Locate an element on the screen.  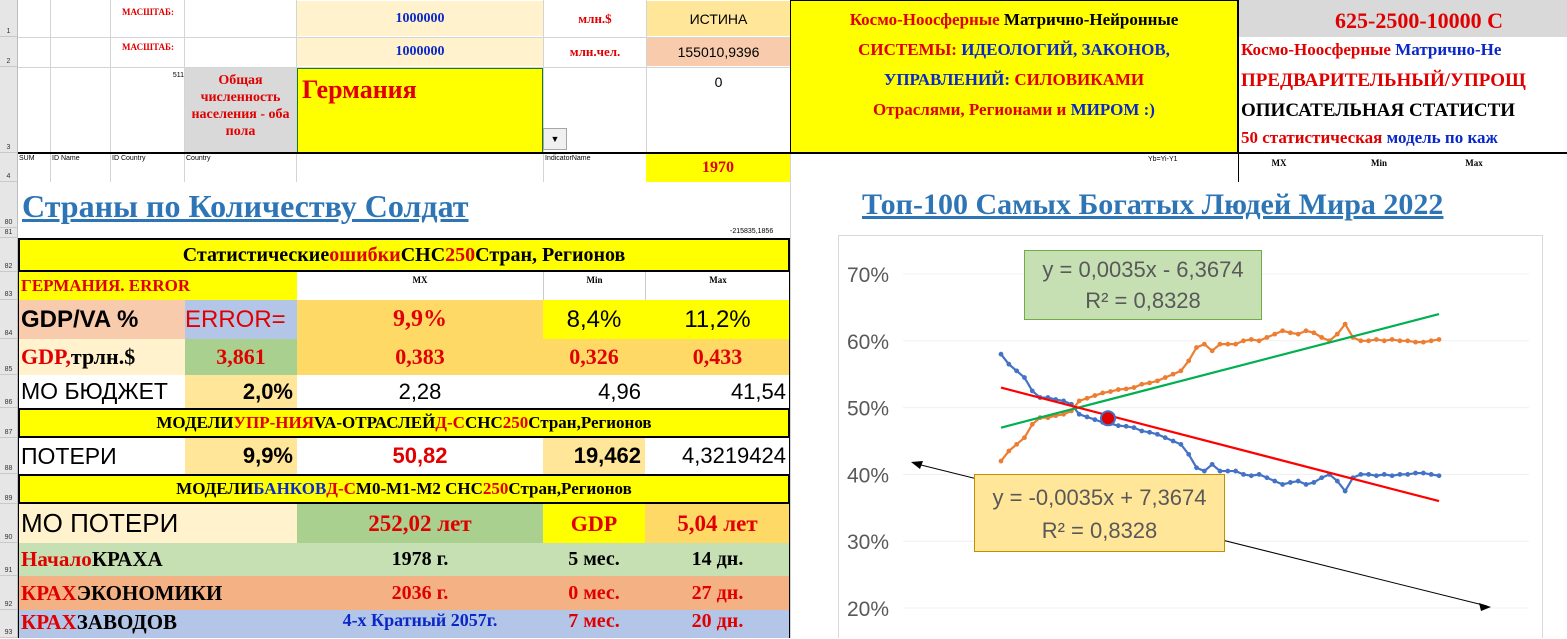
row-header-86: 86 is located at coordinates (9, 391).